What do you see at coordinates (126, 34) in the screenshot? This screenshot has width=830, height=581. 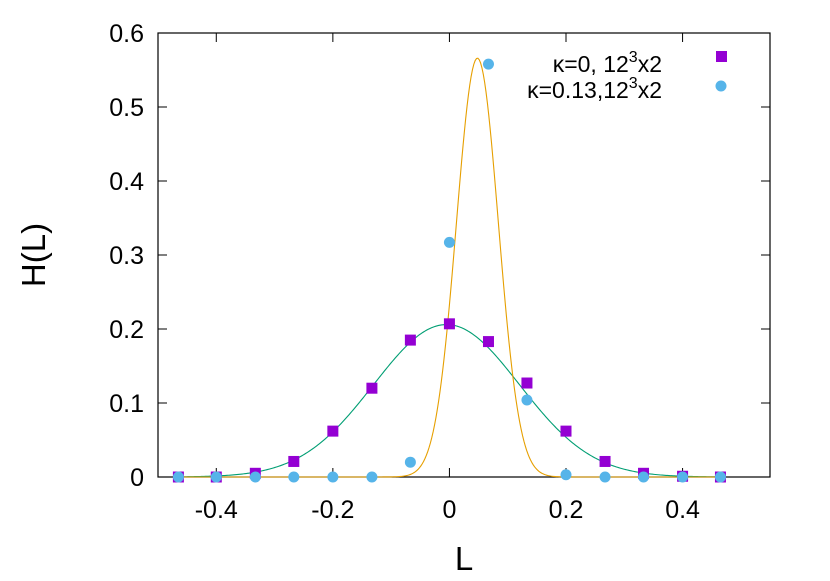 I see `y-tick-label: 0.6` at bounding box center [126, 34].